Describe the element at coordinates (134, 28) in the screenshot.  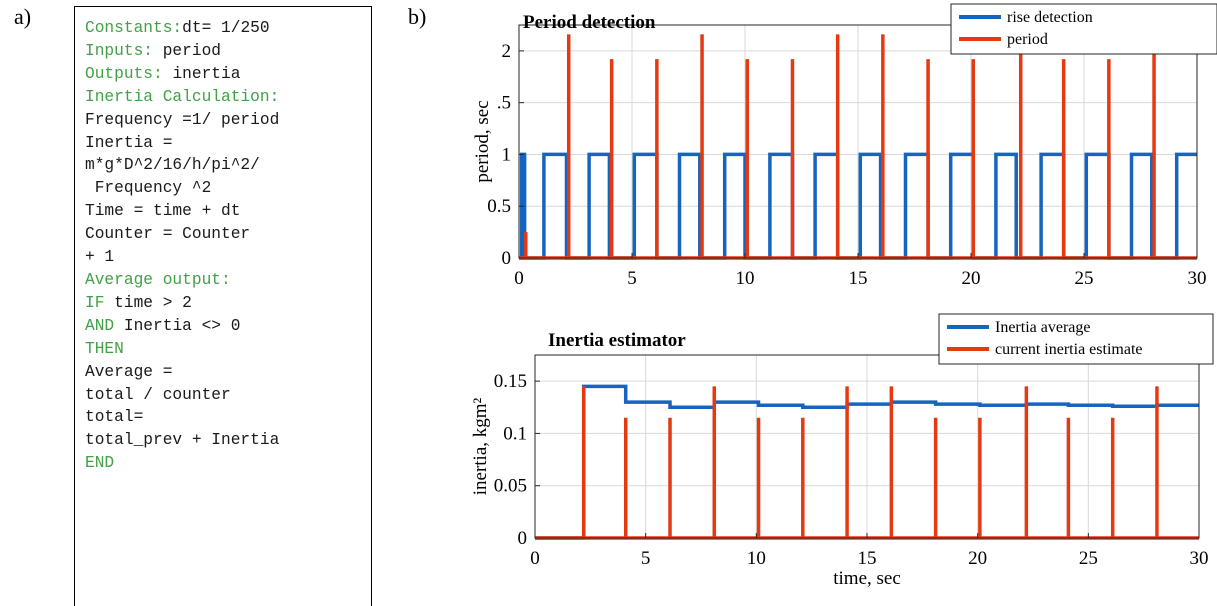
I see `code-keyword: Constants:` at that location.